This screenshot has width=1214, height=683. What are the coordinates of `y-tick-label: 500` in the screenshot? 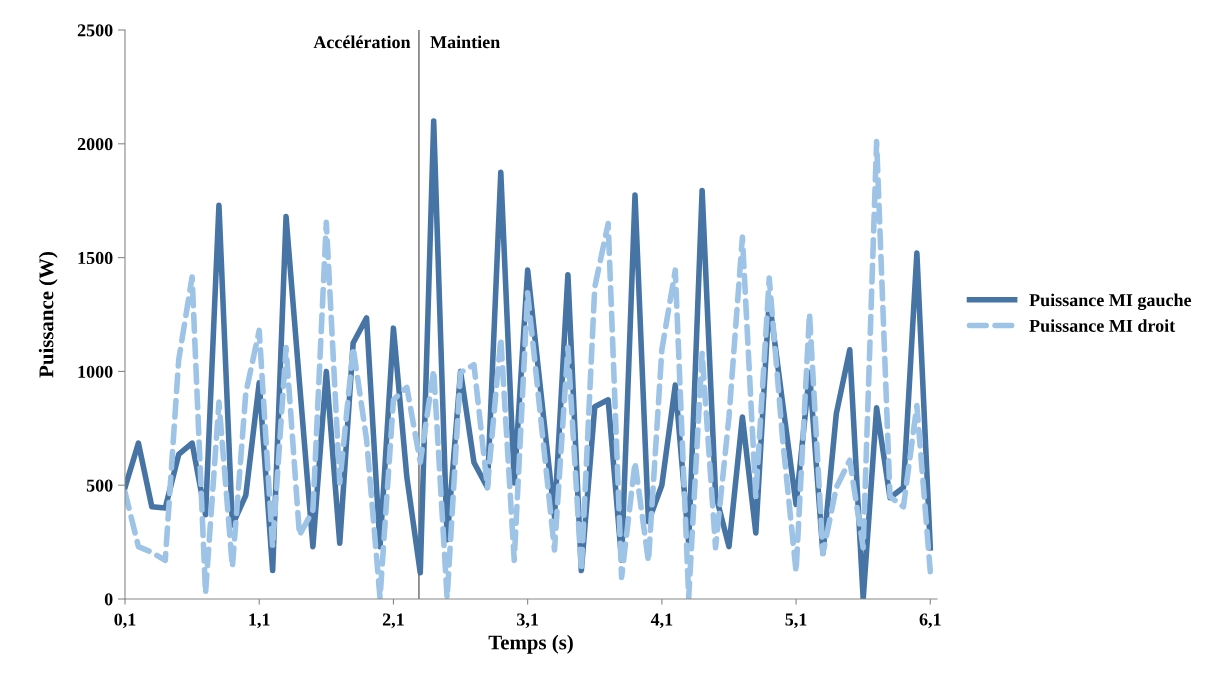 It's located at (99, 485).